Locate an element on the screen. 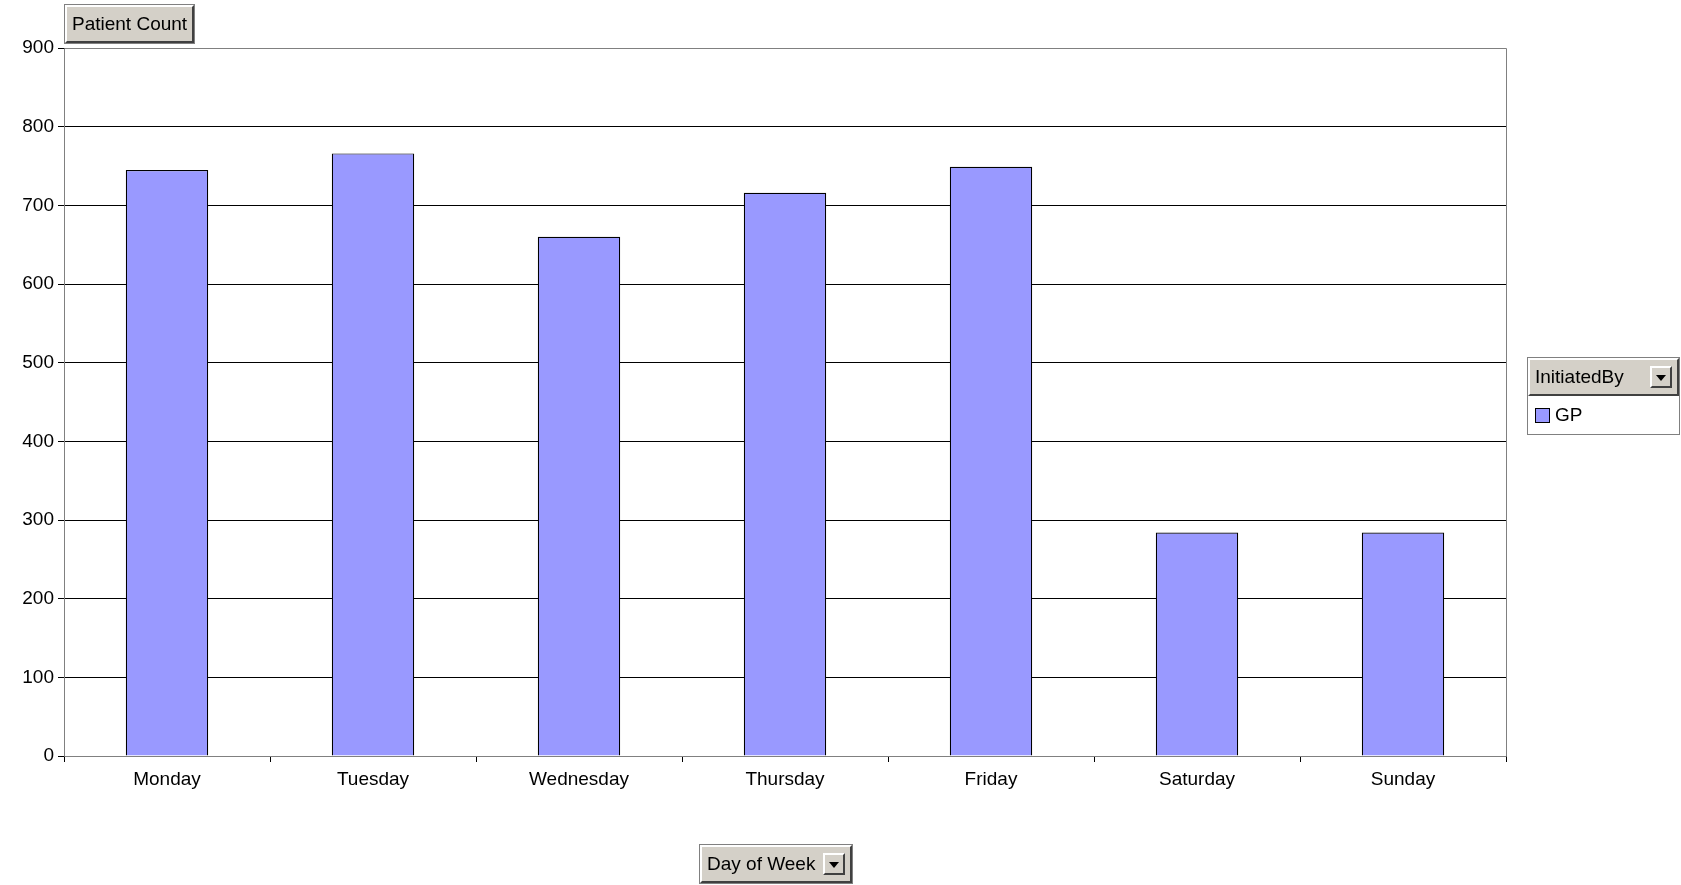  y-tick-label: 700 is located at coordinates (38, 204).